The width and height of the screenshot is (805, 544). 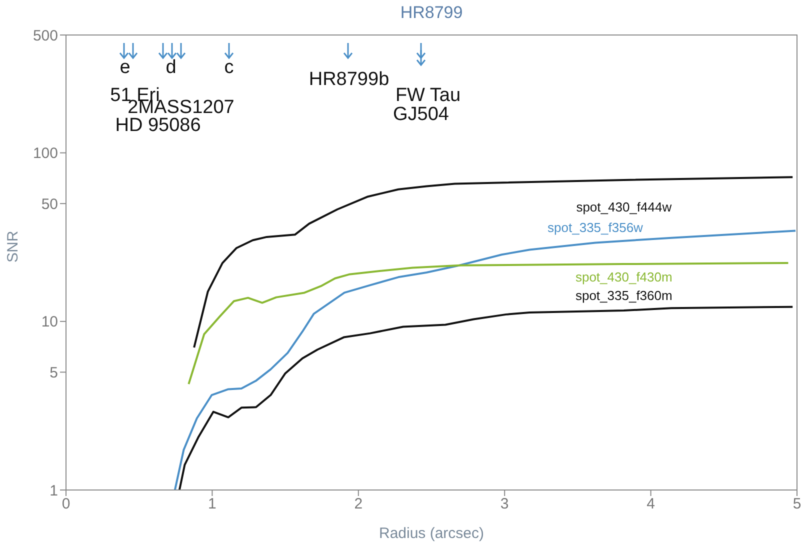 I want to click on annotation: e, so click(x=125, y=67).